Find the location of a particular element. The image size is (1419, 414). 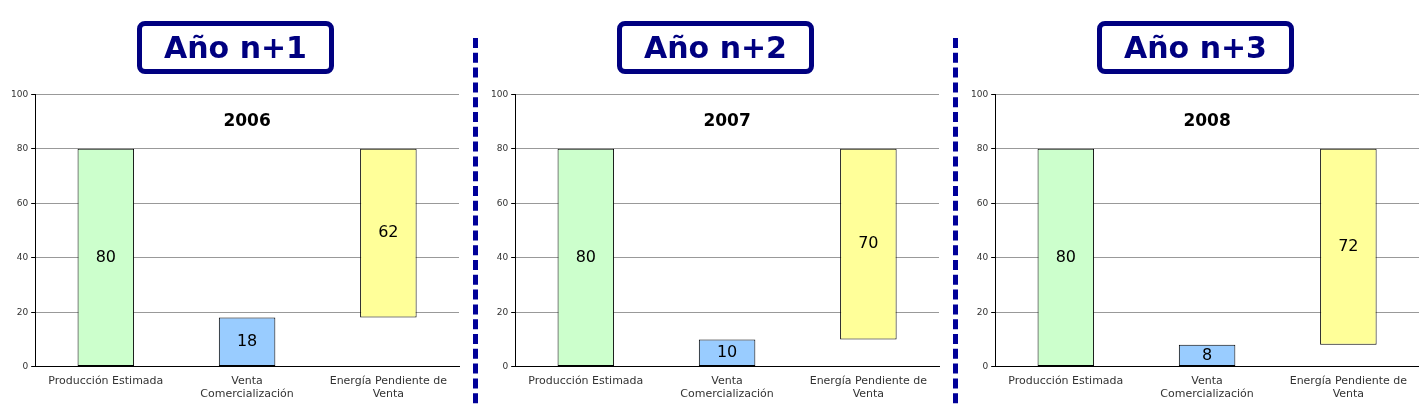

data-label: 18 is located at coordinates (247, 341).